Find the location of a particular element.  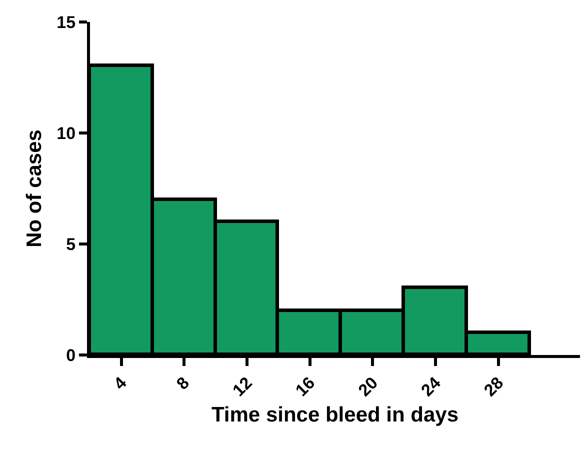

y-tick-label: 10 is located at coordinates (66, 133).